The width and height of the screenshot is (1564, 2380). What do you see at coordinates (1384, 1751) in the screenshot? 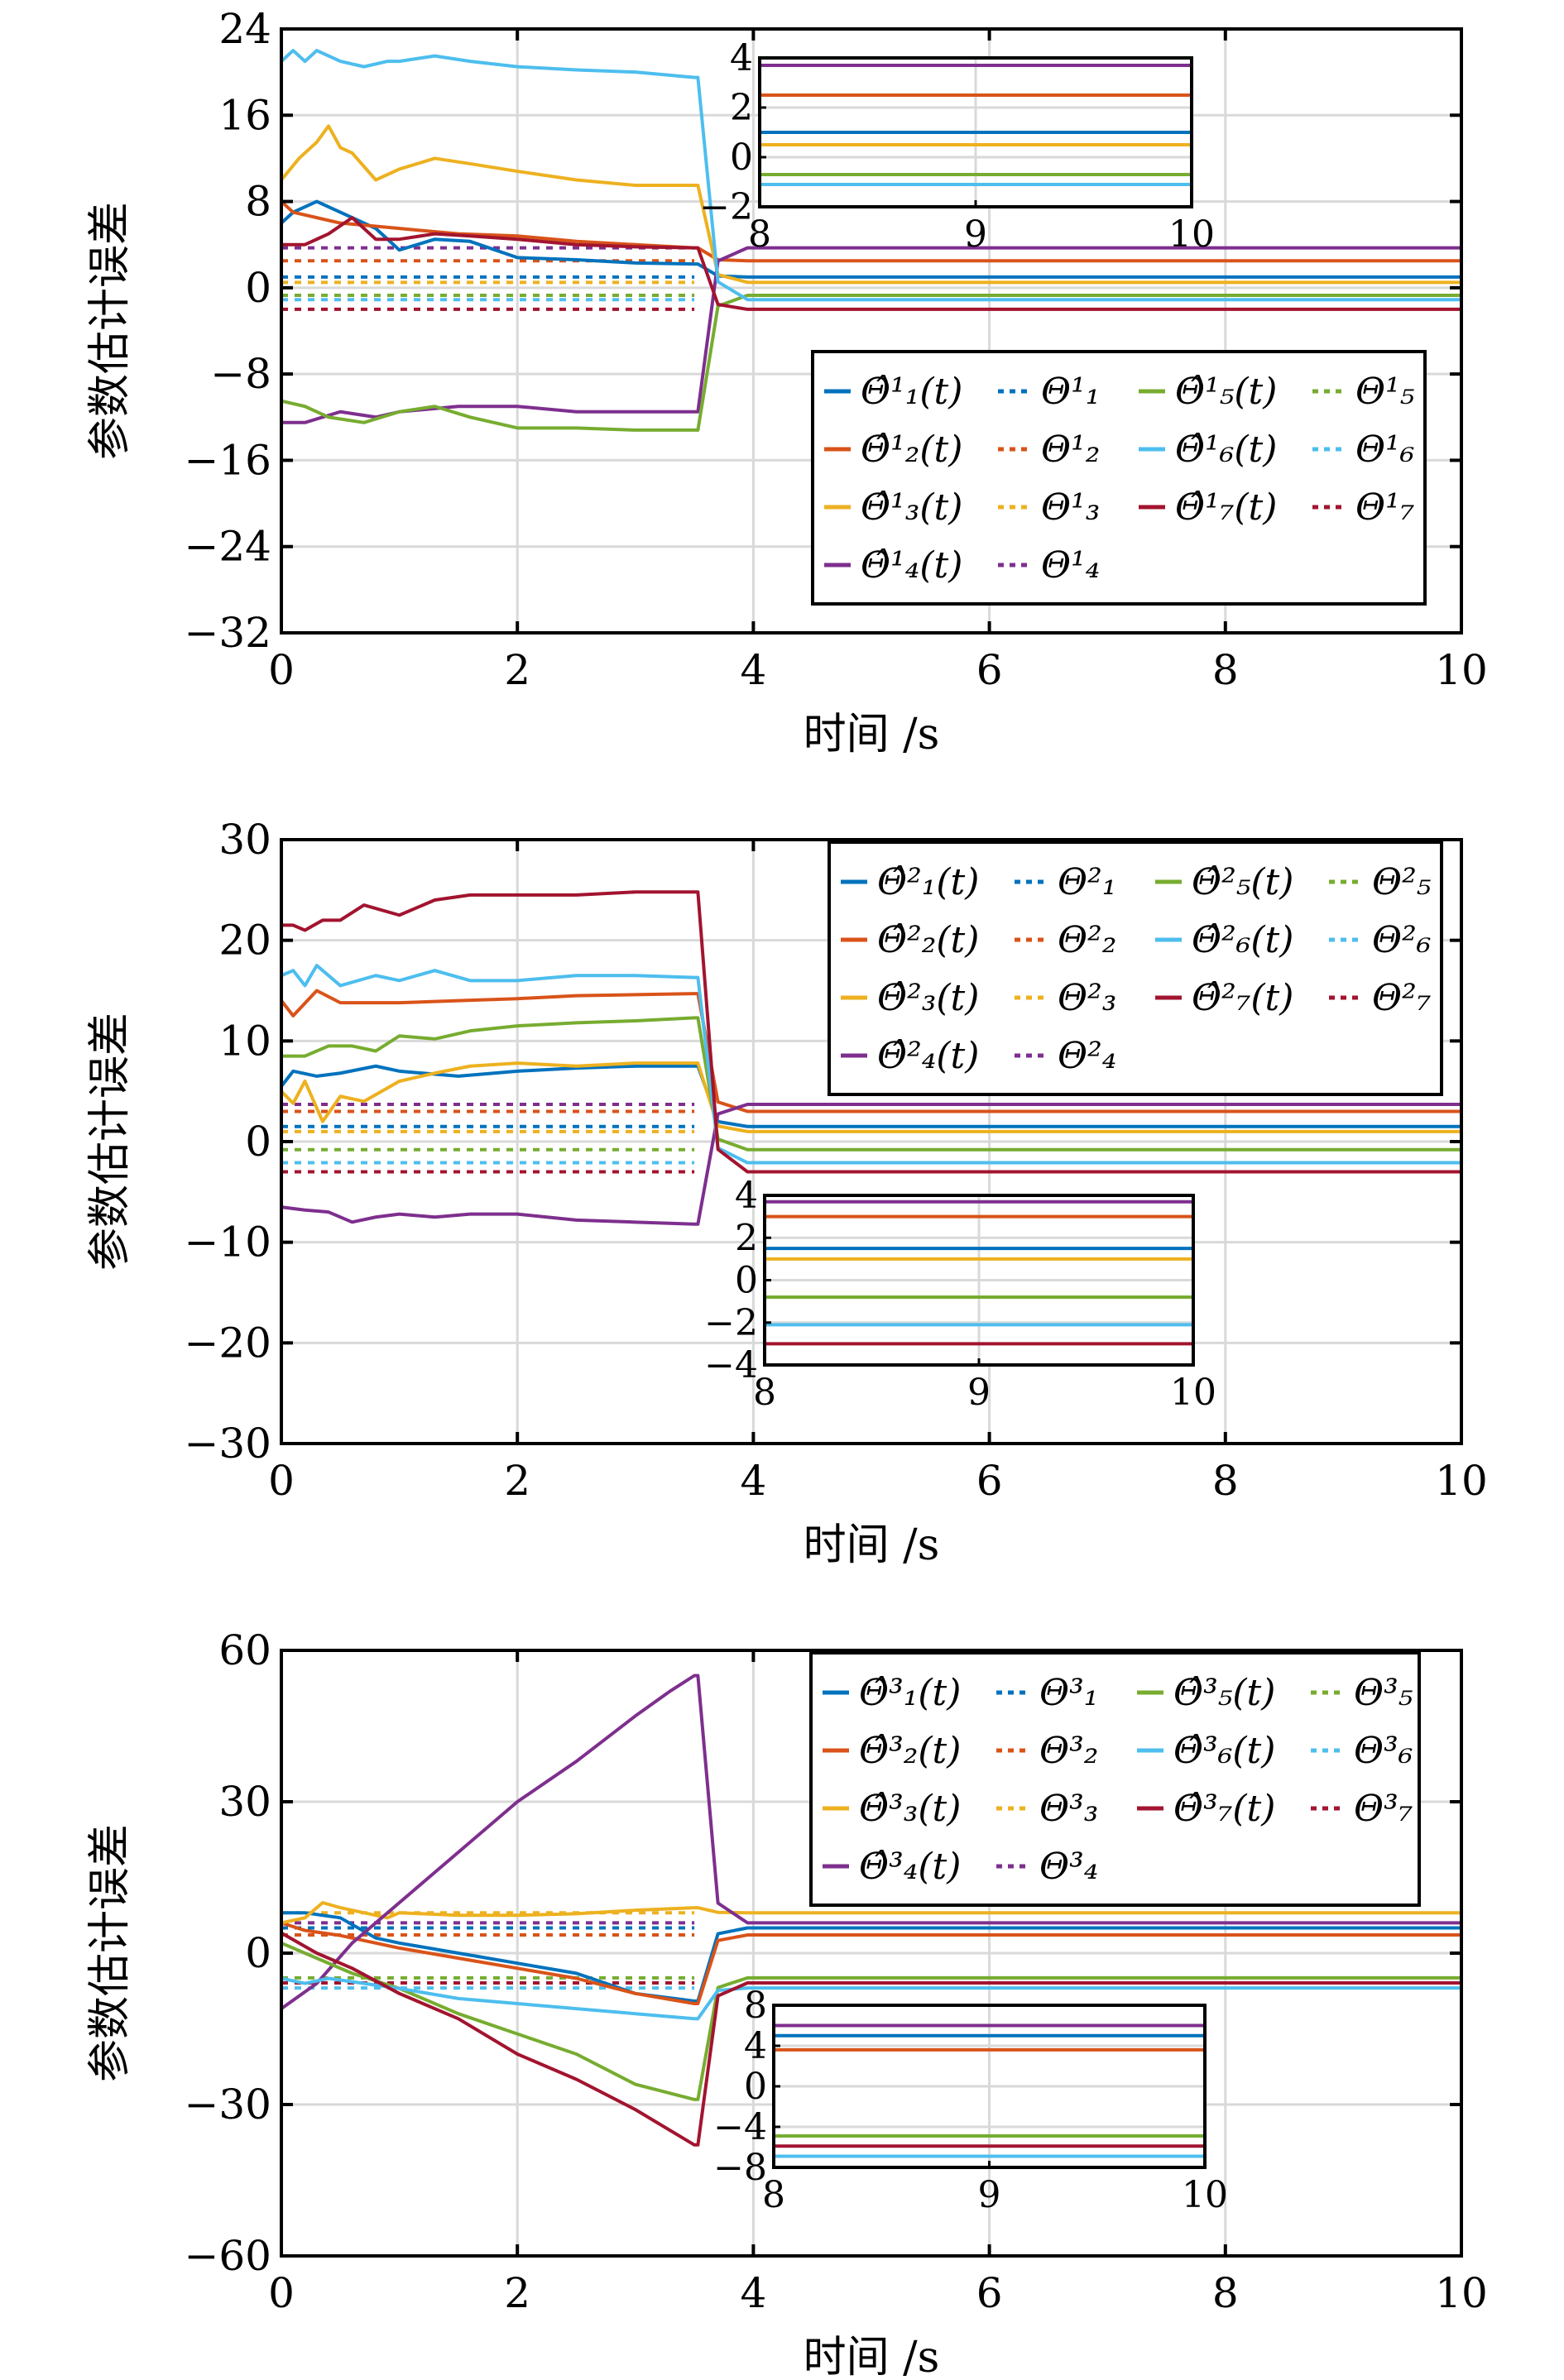
I see `legend-label-true-6: Θ³₆` at bounding box center [1384, 1751].